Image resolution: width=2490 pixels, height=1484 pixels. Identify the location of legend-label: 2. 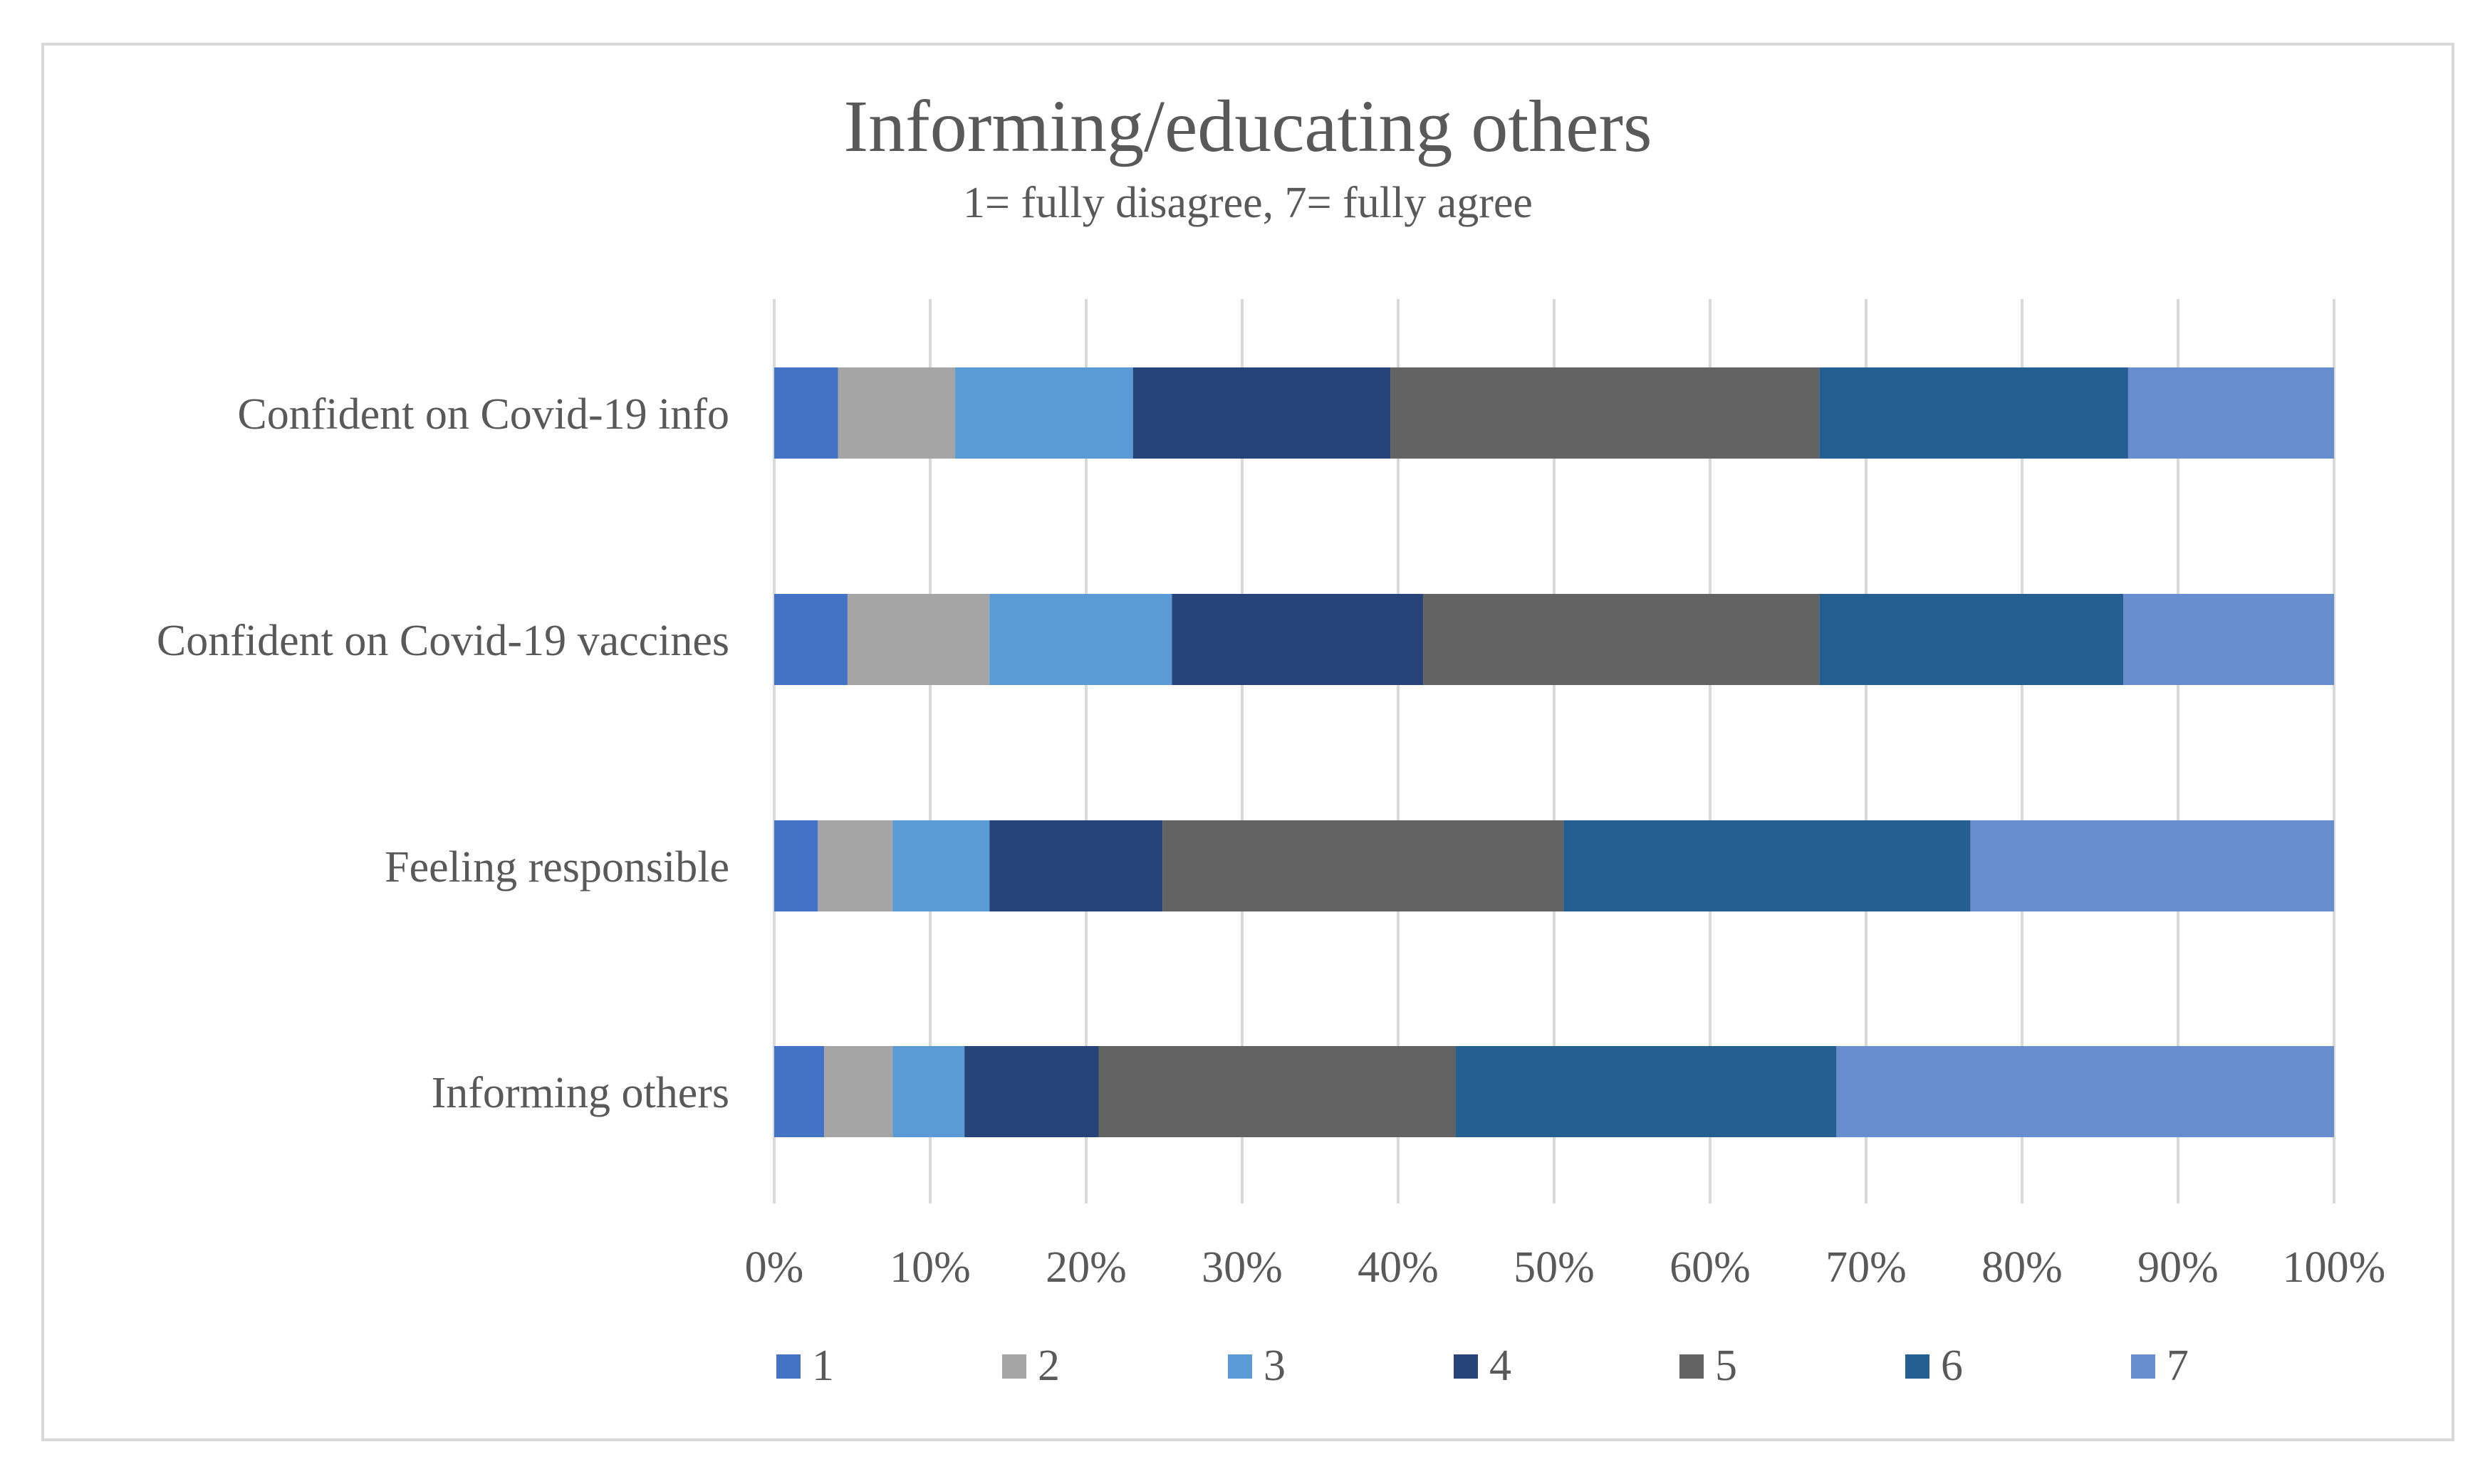
(1049, 1366).